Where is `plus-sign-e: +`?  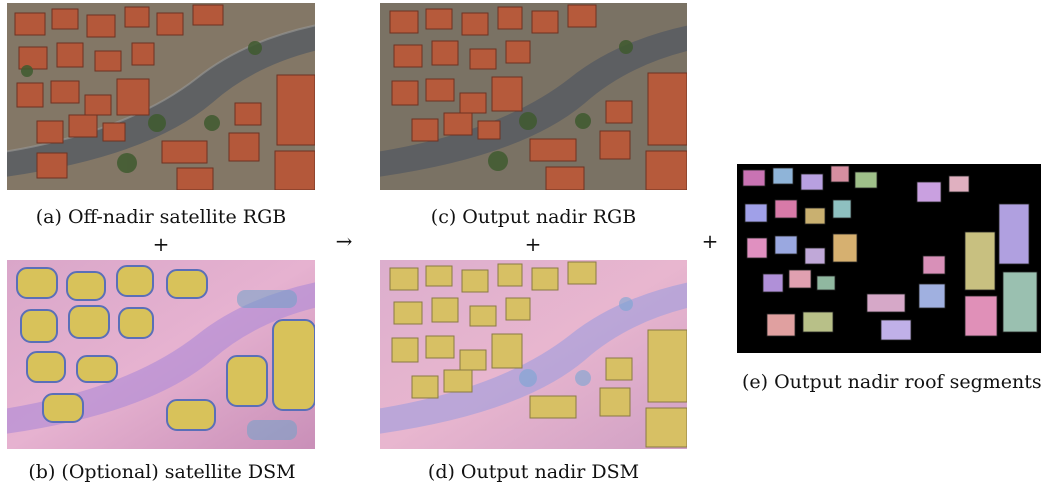 plus-sign-e: + is located at coordinates (710, 241).